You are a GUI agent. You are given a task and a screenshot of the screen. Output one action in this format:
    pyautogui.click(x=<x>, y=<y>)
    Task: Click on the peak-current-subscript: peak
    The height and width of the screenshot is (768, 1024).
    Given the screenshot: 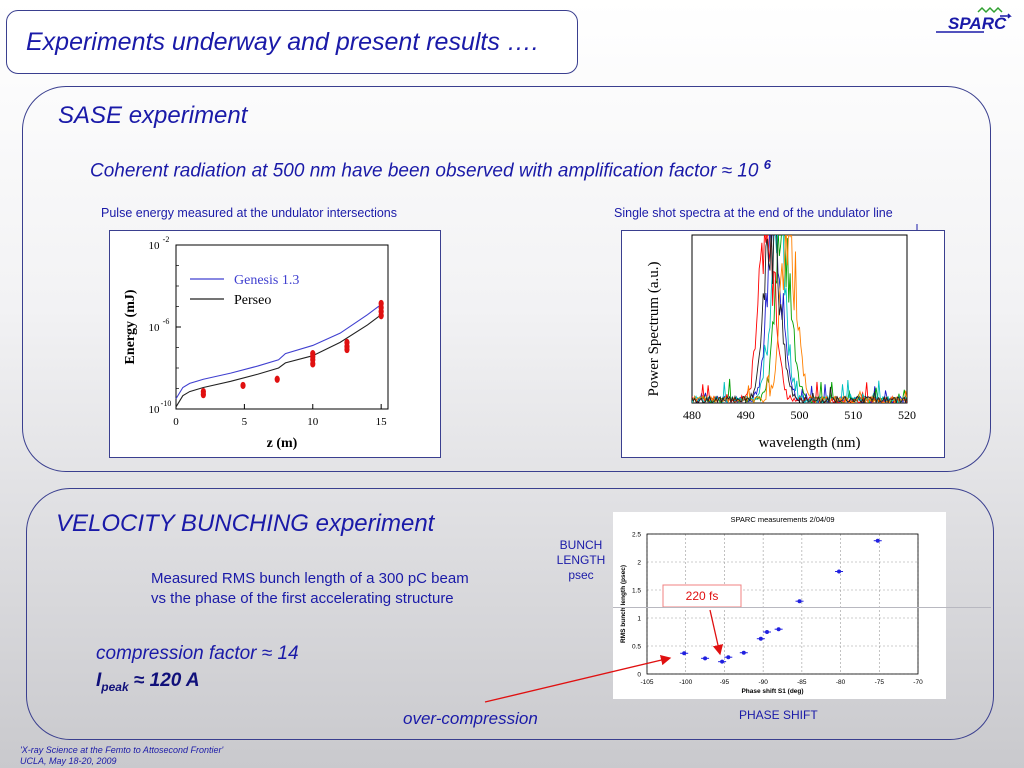 What is the action you would take?
    pyautogui.click(x=115, y=686)
    